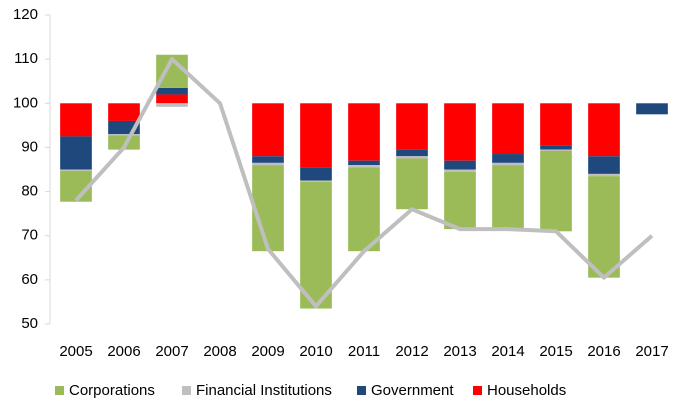 Image resolution: width=676 pixels, height=402 pixels. I want to click on legend-label: Financial Institutions, so click(264, 390).